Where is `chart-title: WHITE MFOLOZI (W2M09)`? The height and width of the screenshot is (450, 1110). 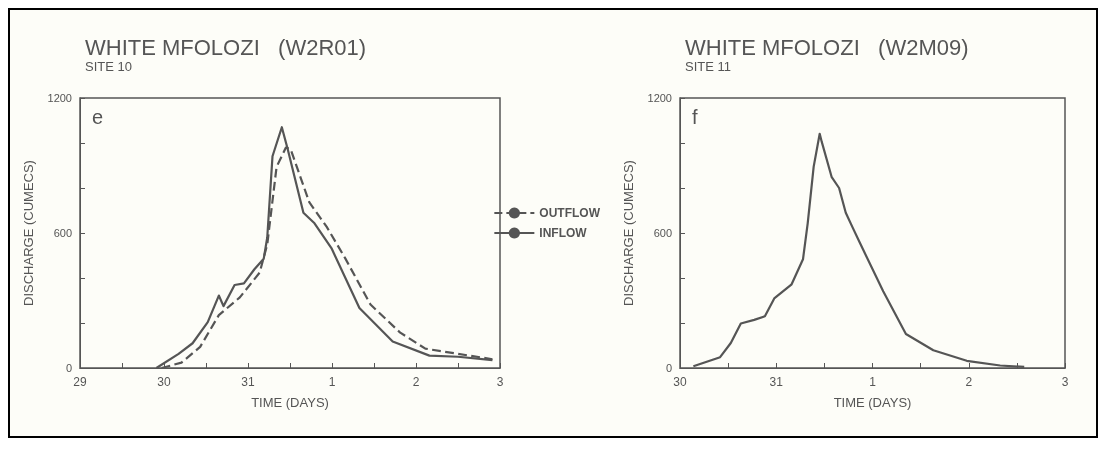
chart-title: WHITE MFOLOZI (W2M09) is located at coordinates (827, 47).